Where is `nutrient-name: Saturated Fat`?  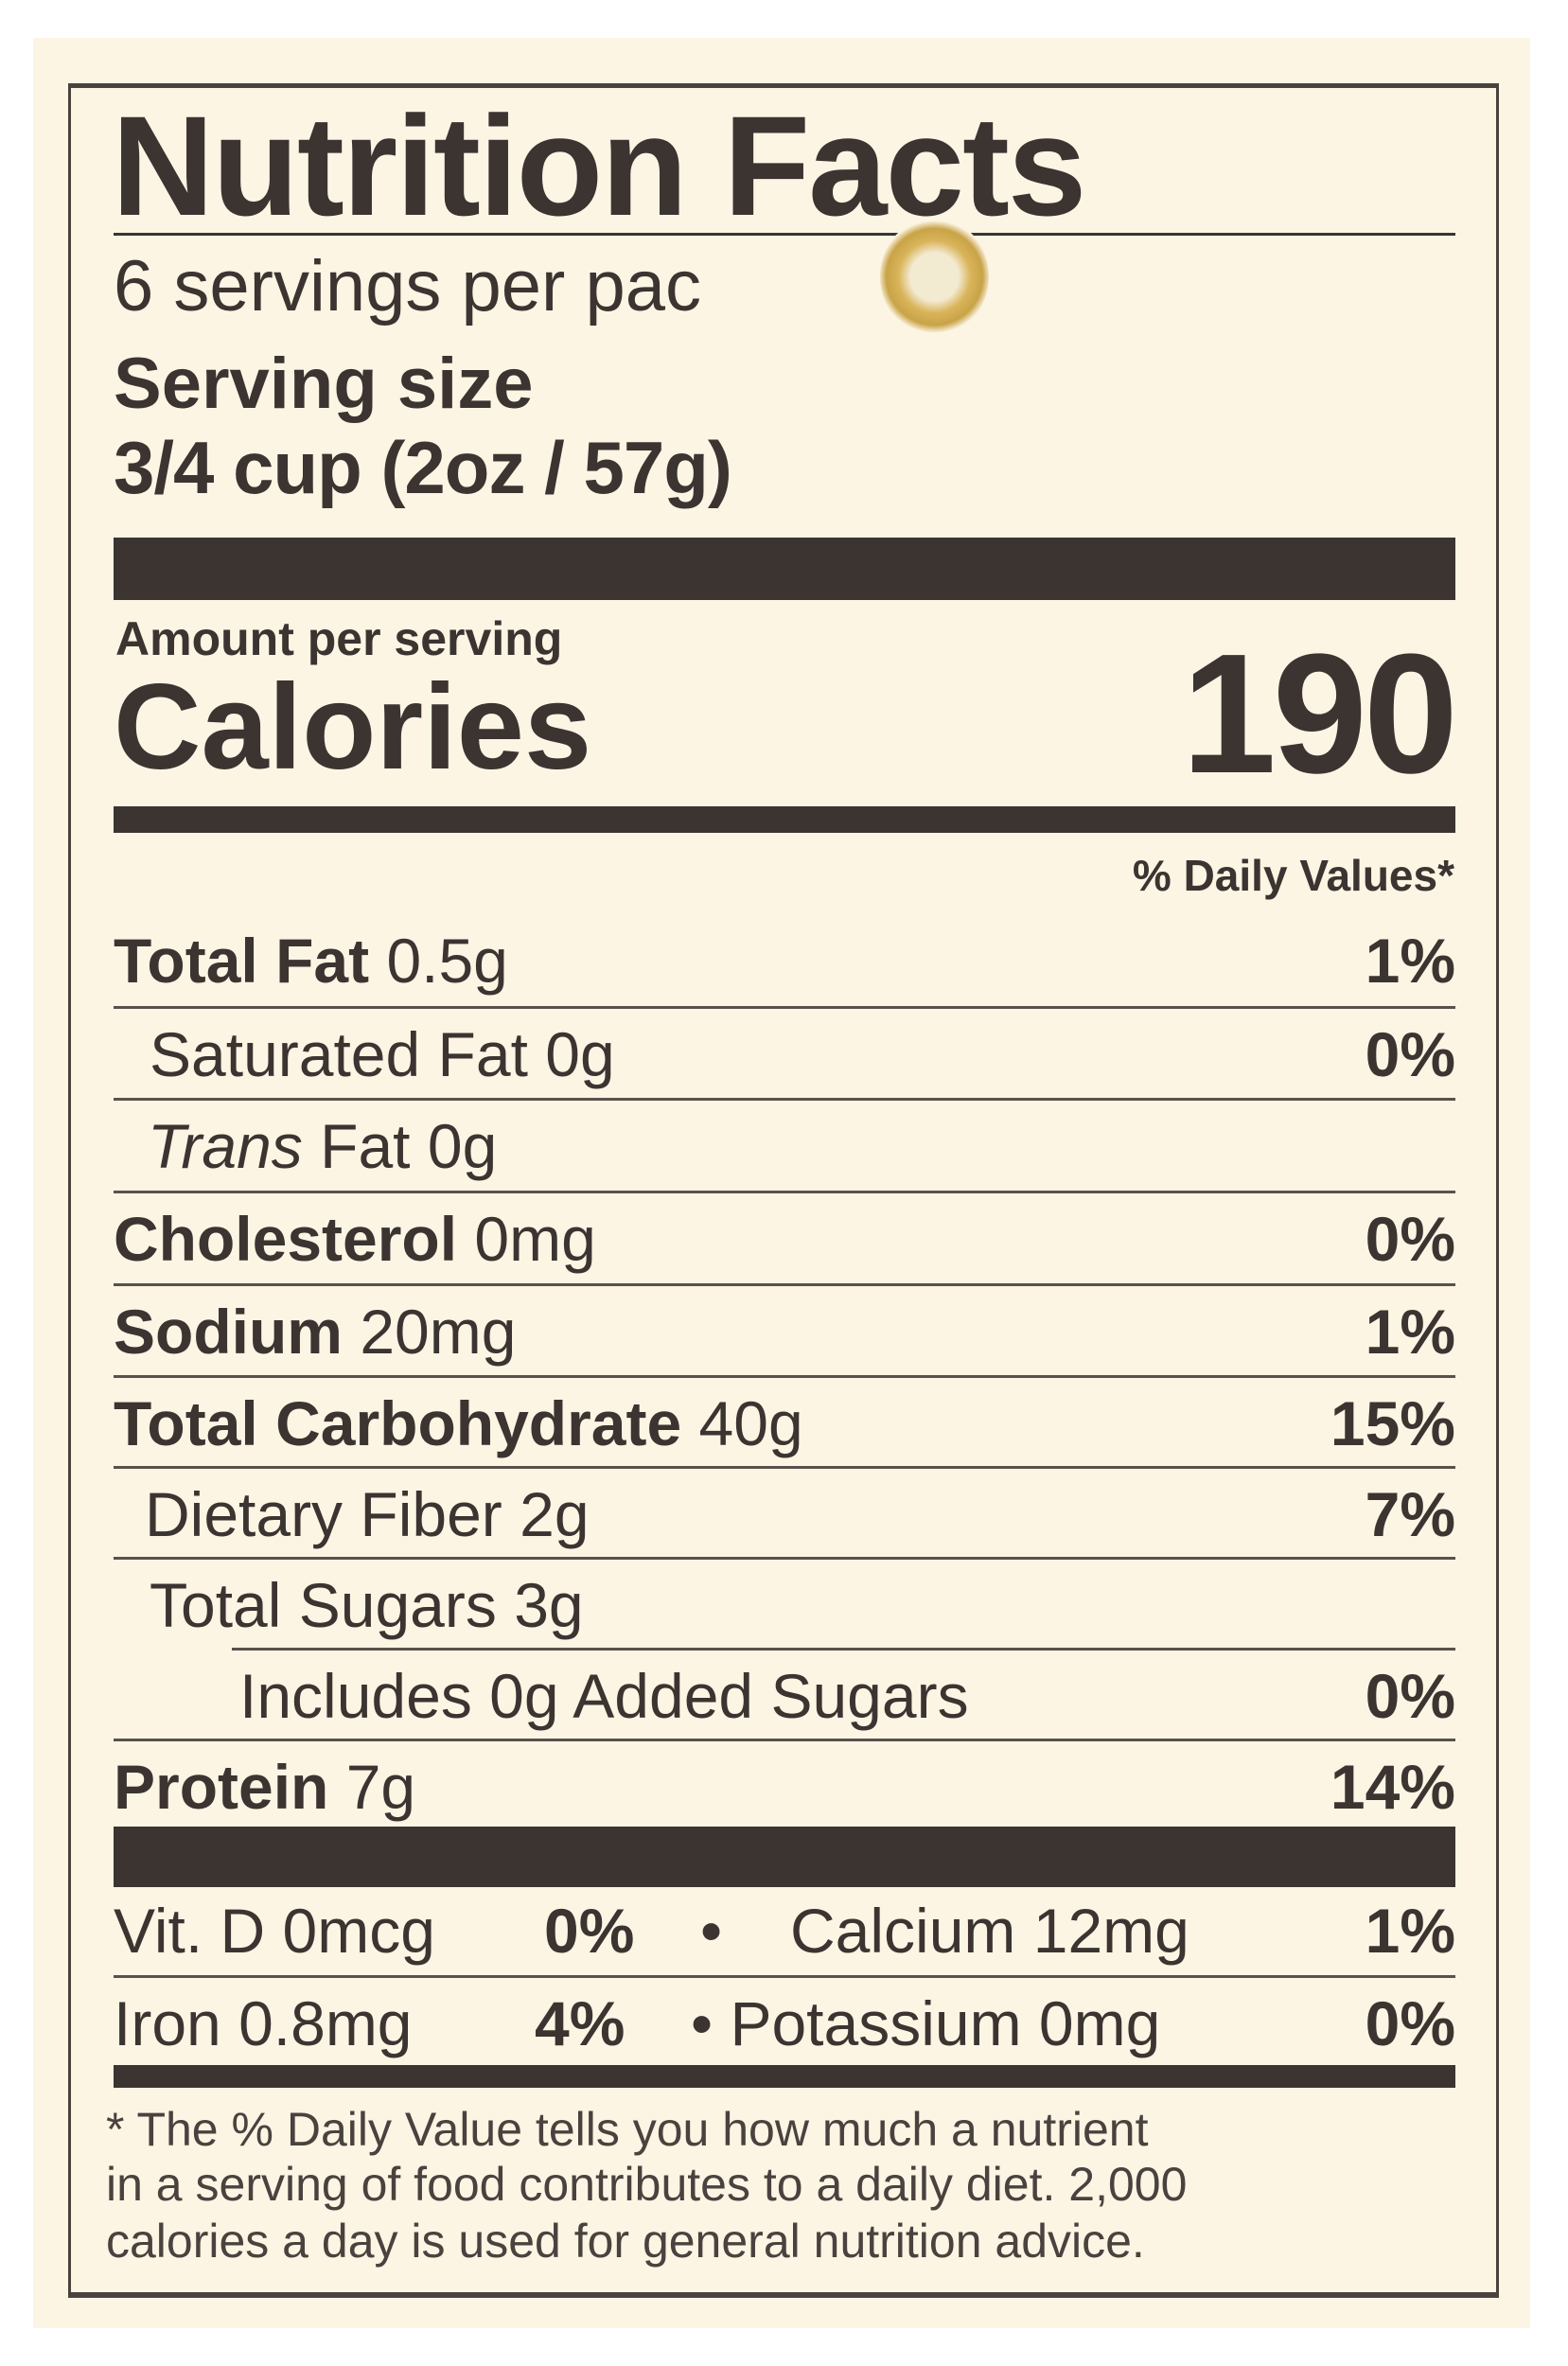
nutrient-name: Saturated Fat is located at coordinates (339, 1054).